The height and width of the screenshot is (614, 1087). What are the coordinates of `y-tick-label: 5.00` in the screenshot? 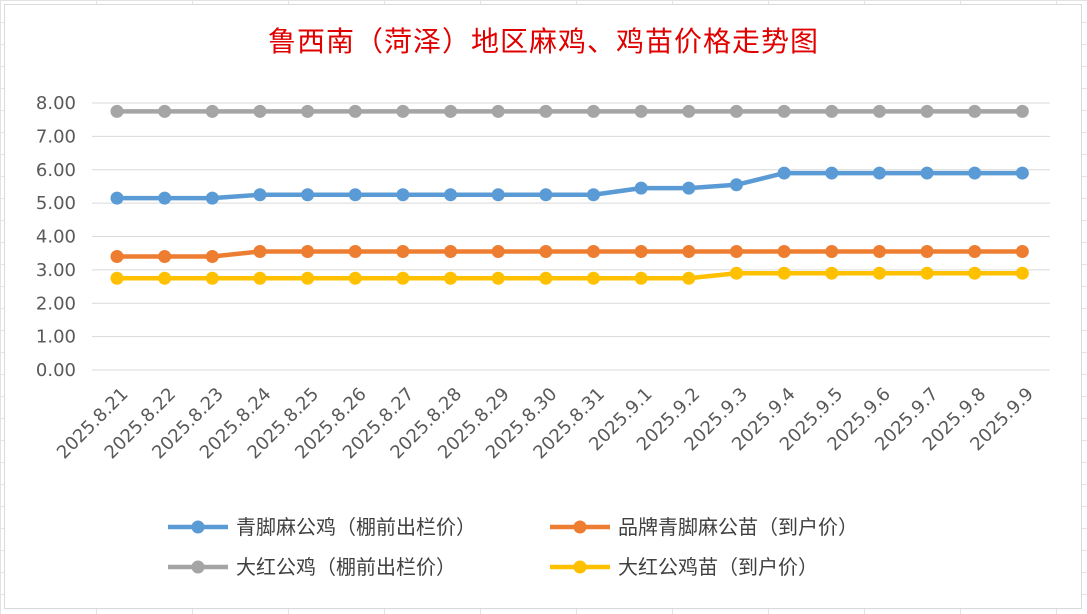 It's located at (56, 203).